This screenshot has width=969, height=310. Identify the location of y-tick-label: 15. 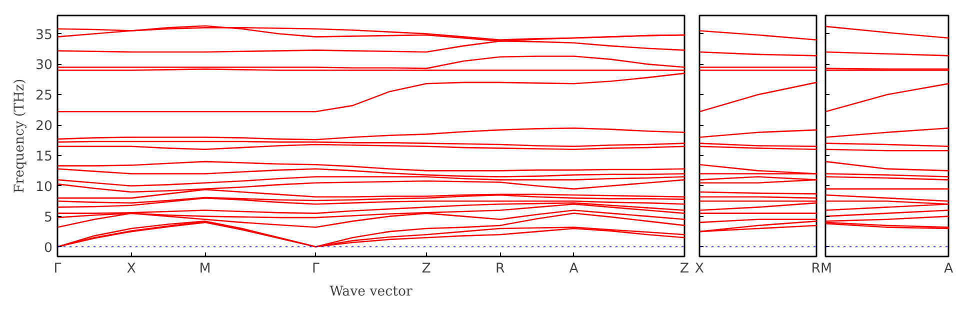
(44, 156).